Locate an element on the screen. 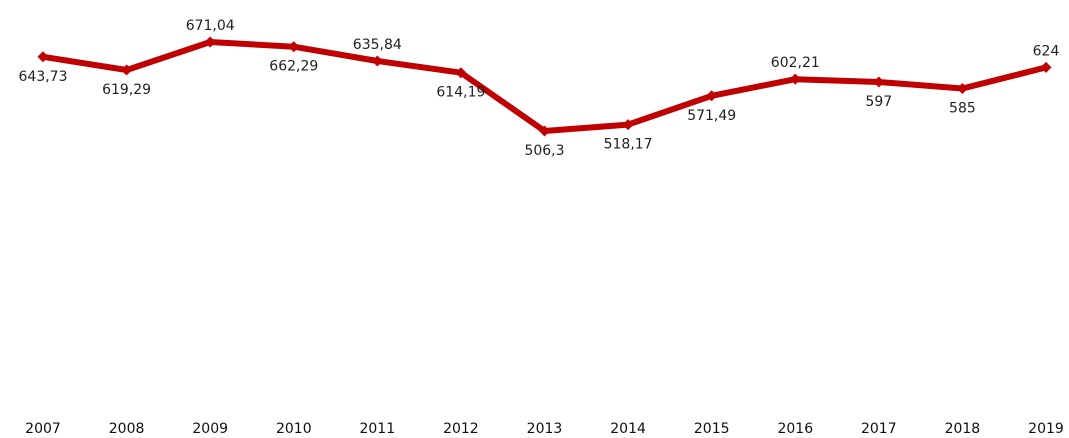 This screenshot has height=438, width=1069. x-tick-2010: 2010 is located at coordinates (294, 429).